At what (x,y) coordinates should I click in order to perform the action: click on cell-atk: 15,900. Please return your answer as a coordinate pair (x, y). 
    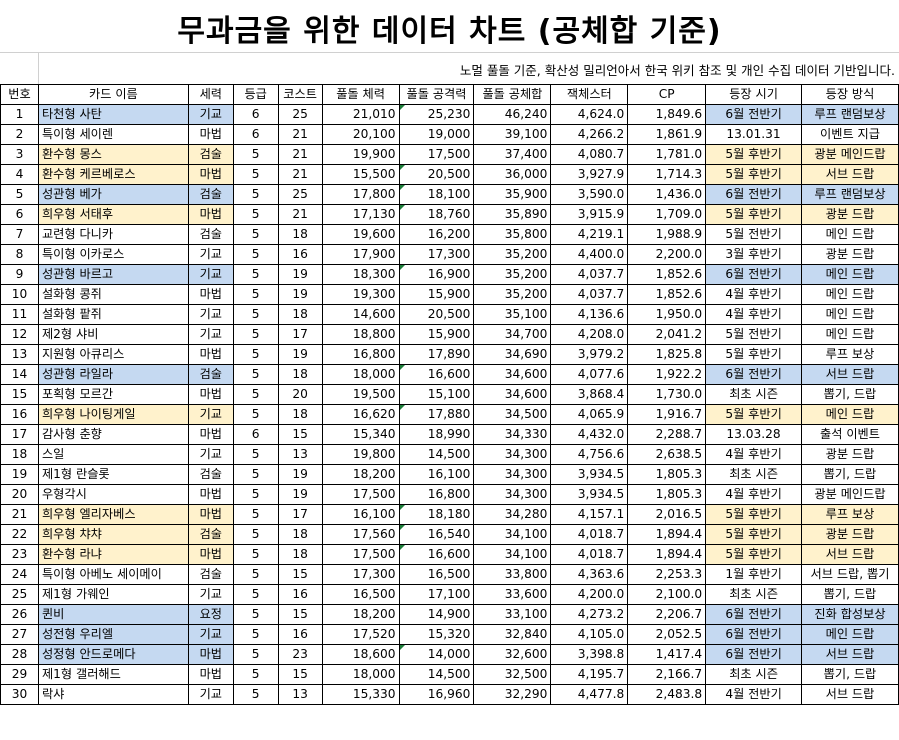
    Looking at the image, I should click on (436, 334).